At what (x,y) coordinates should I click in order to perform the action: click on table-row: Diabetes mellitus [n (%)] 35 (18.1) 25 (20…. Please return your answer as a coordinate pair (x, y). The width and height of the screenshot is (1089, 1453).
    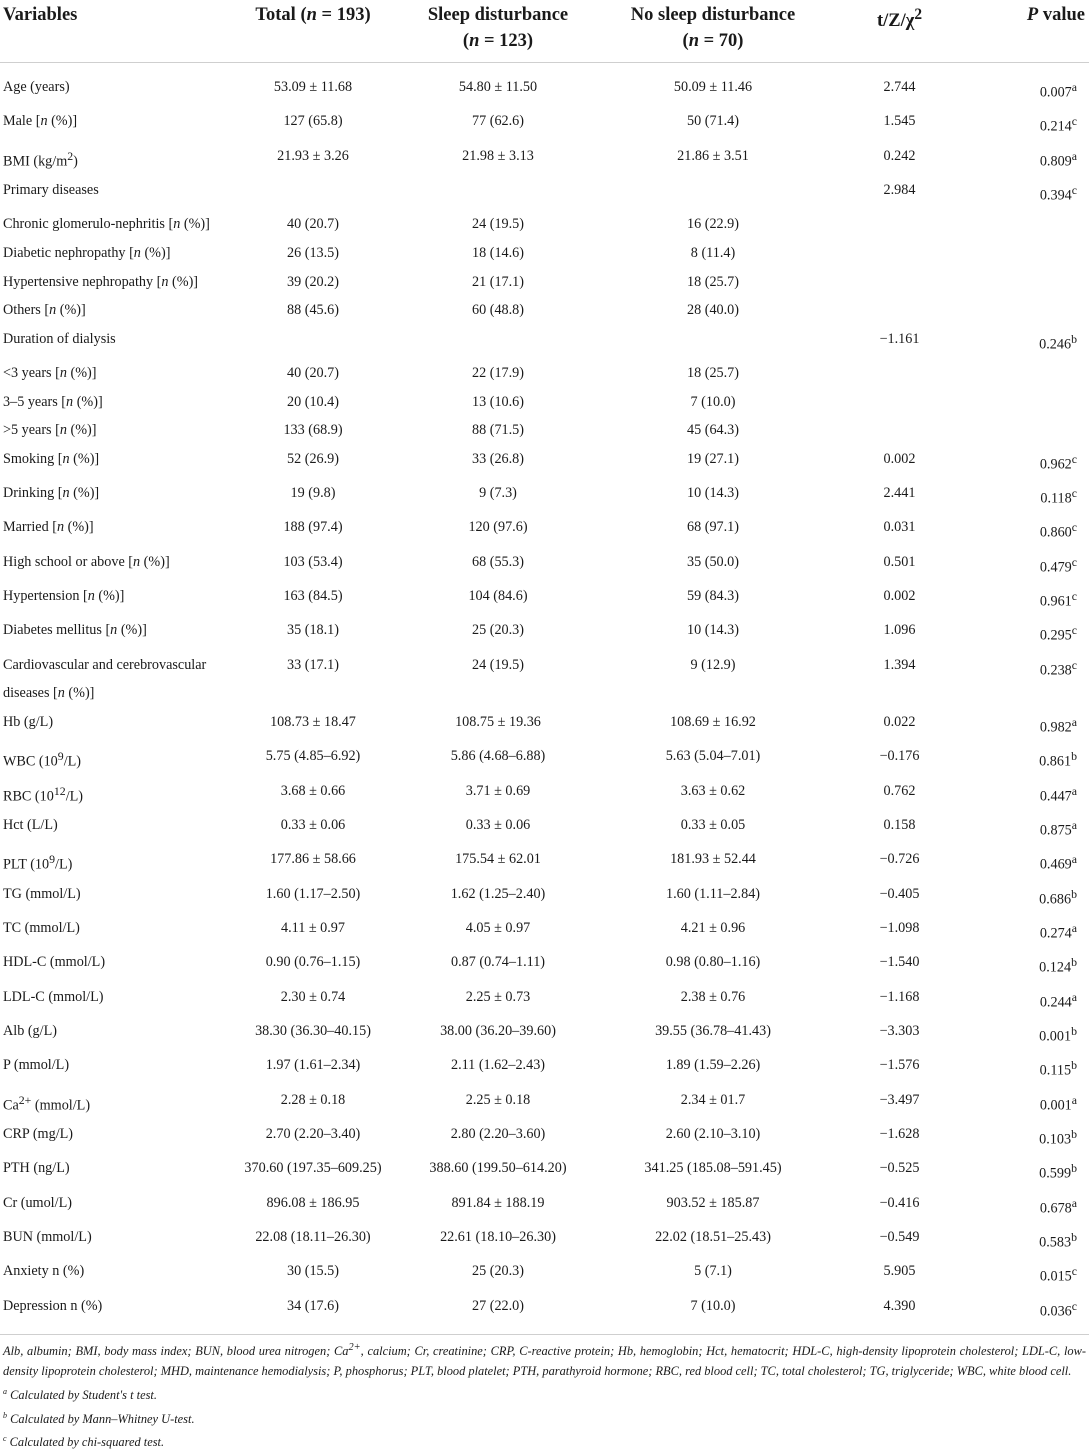
    Looking at the image, I should click on (544, 633).